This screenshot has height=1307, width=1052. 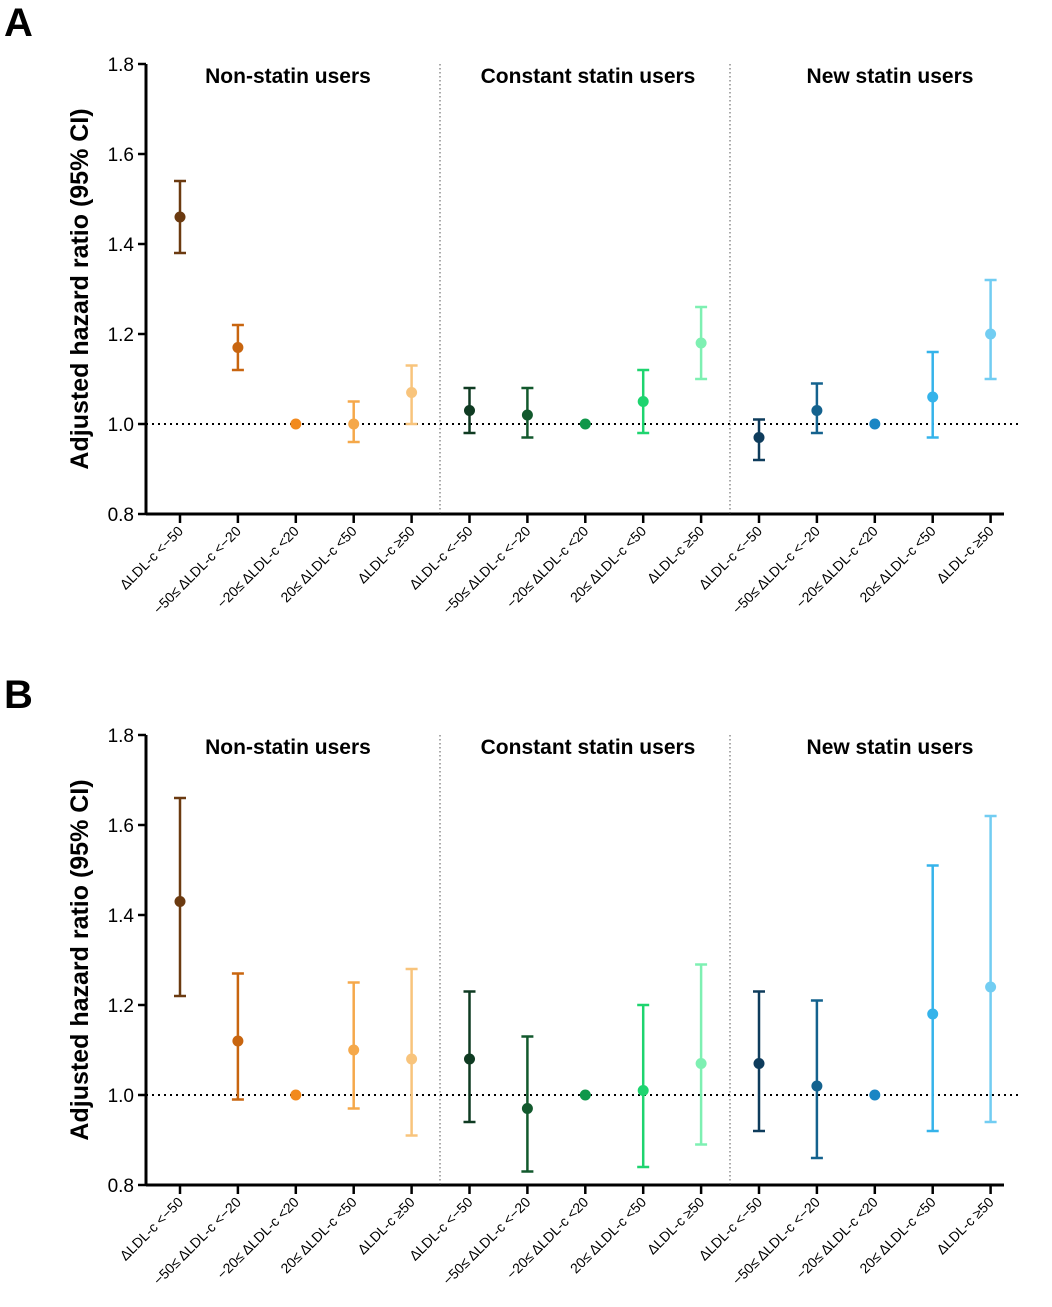 I want to click on panel-letter: B, so click(x=18, y=695).